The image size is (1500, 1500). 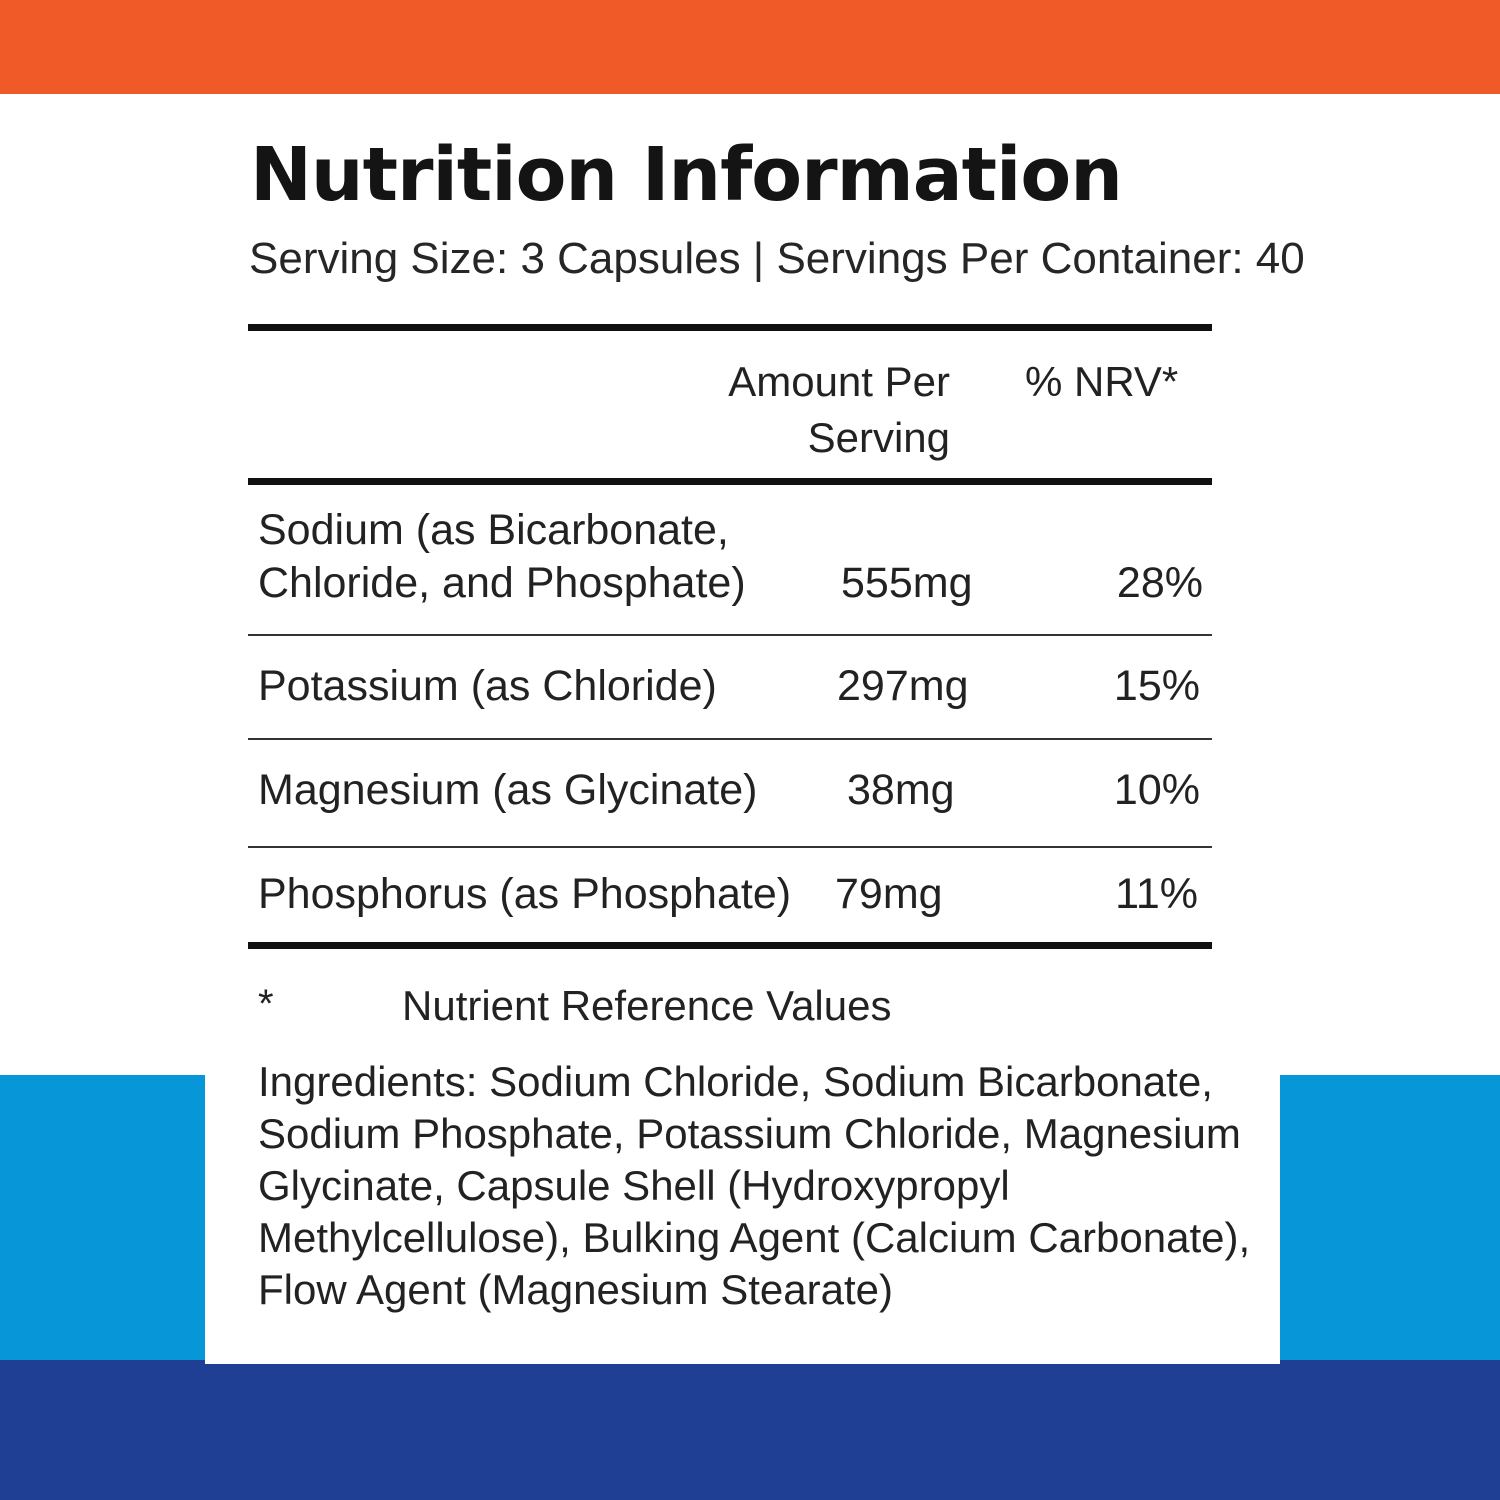 I want to click on navy-band, so click(x=750, y=1430).